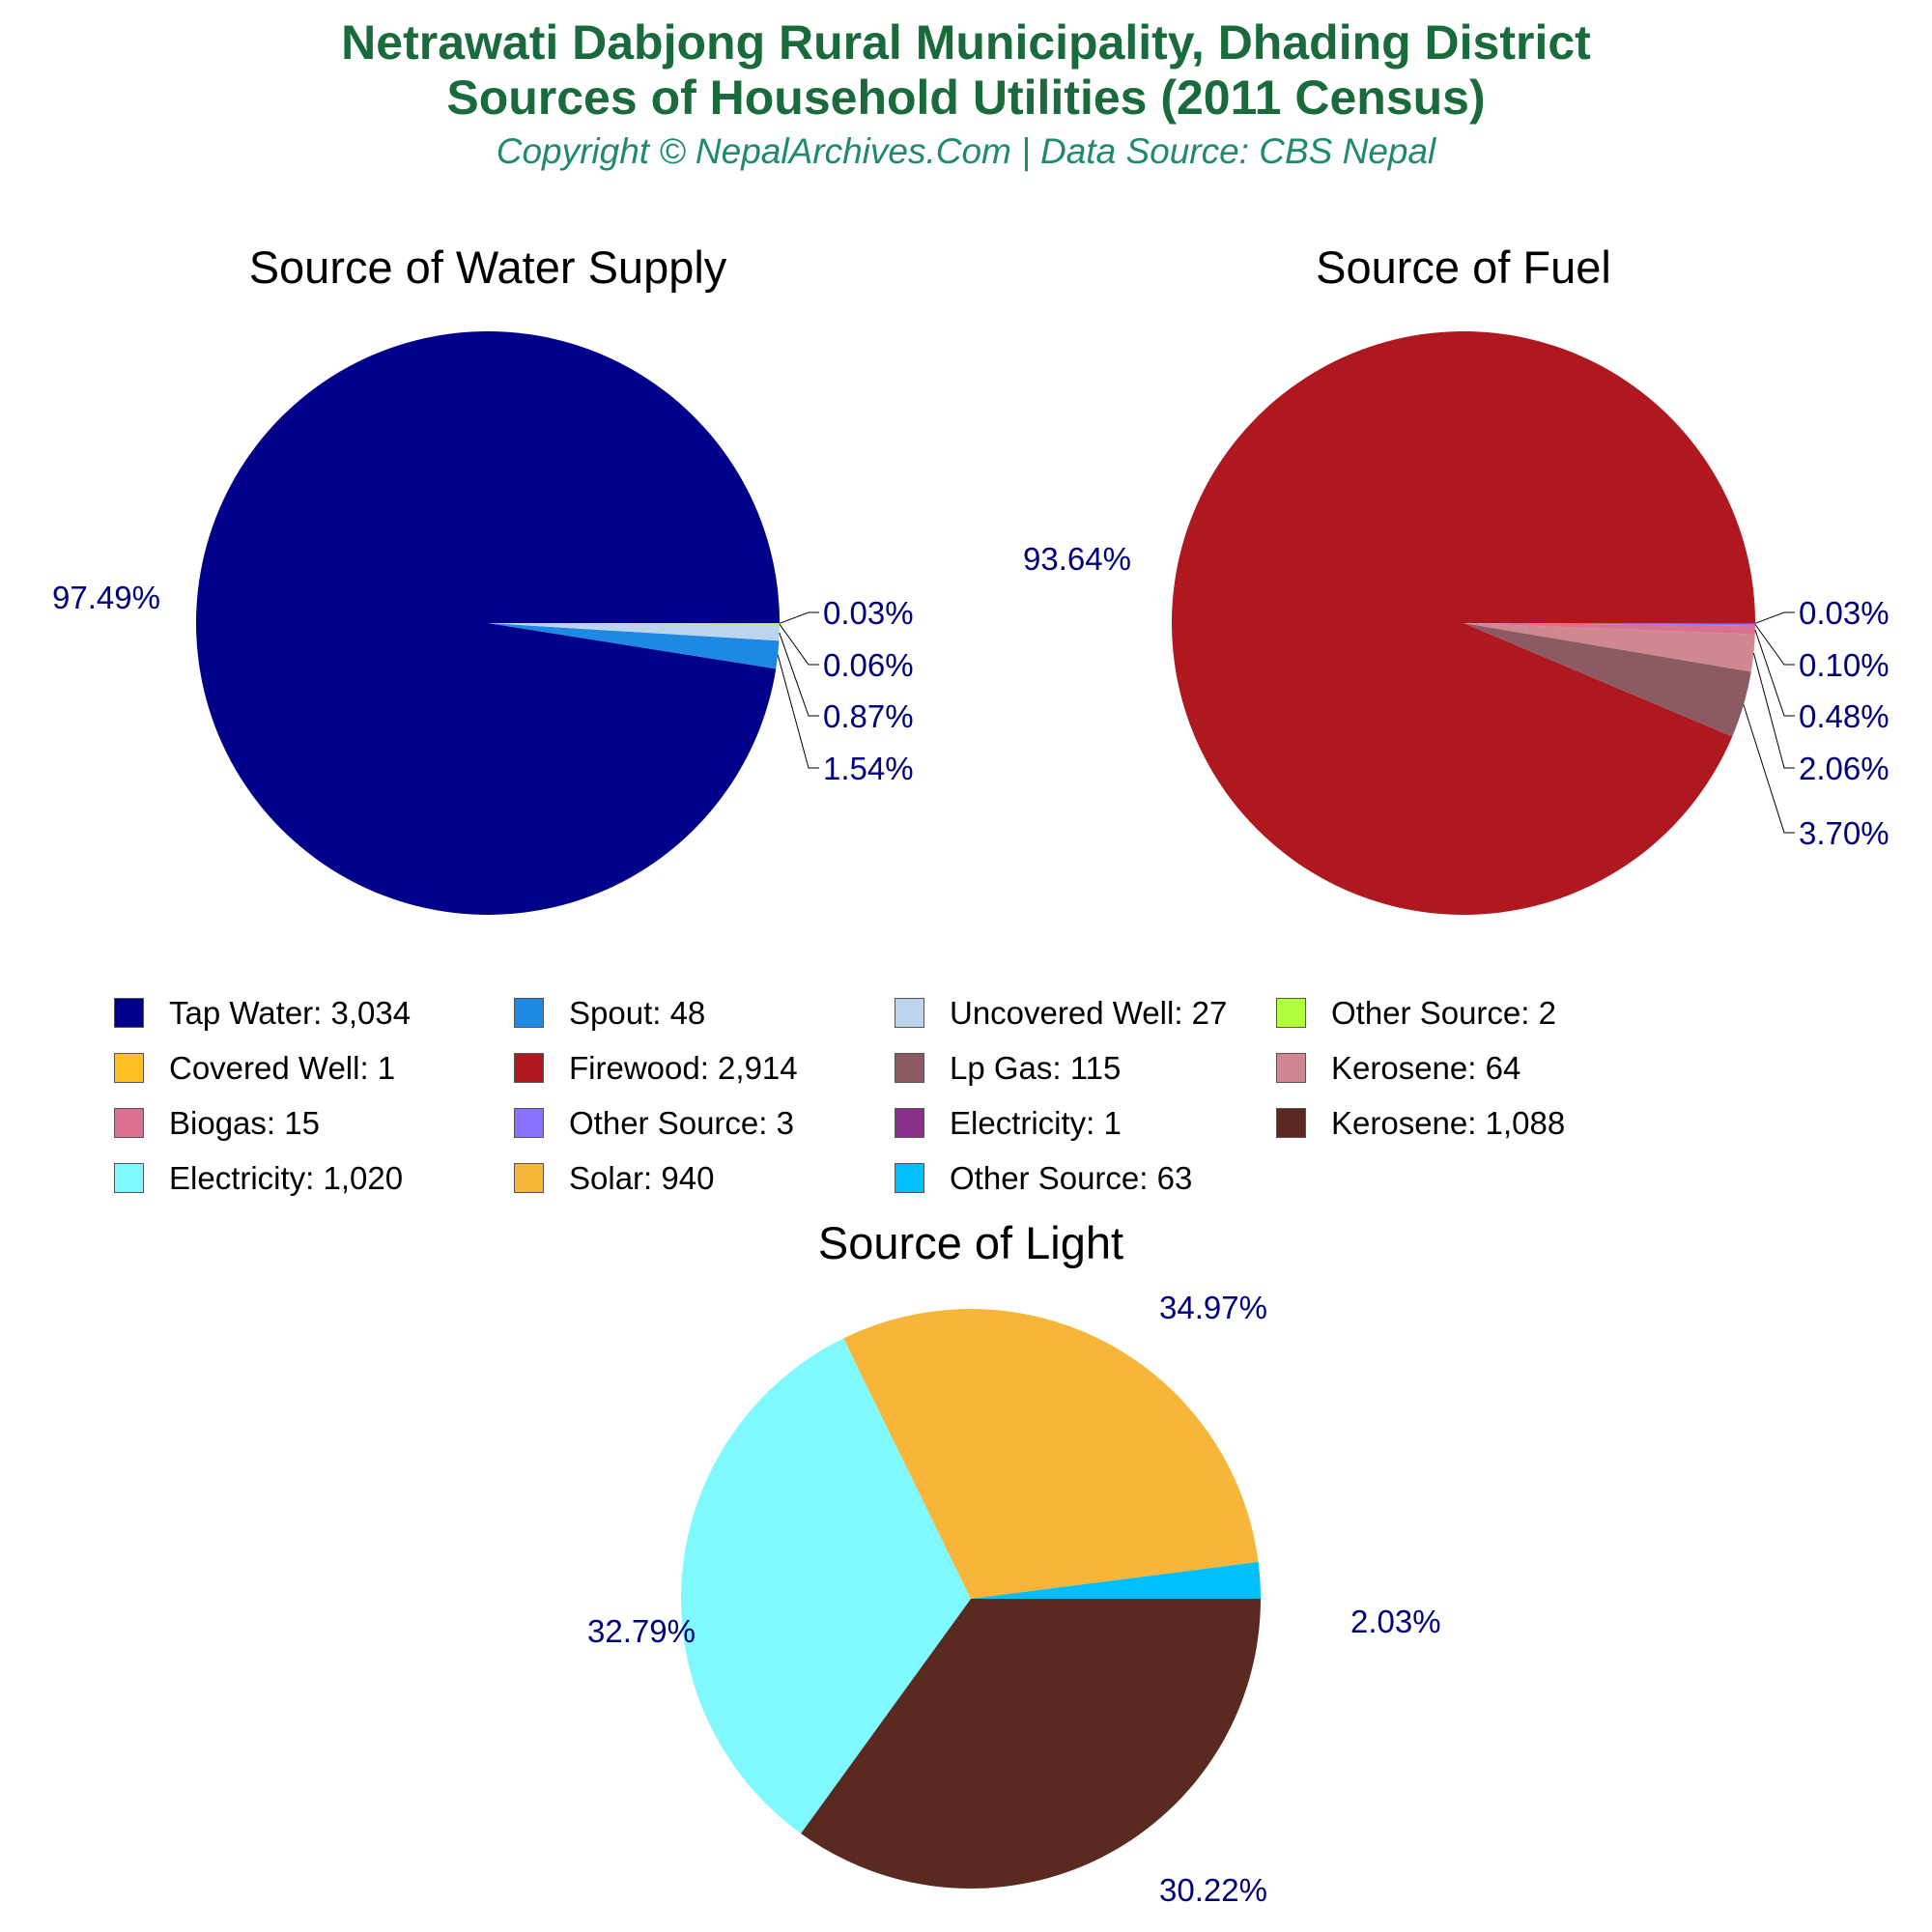 The image size is (1932, 1932). I want to click on slice-percent-label: 93.64%, so click(1077, 559).